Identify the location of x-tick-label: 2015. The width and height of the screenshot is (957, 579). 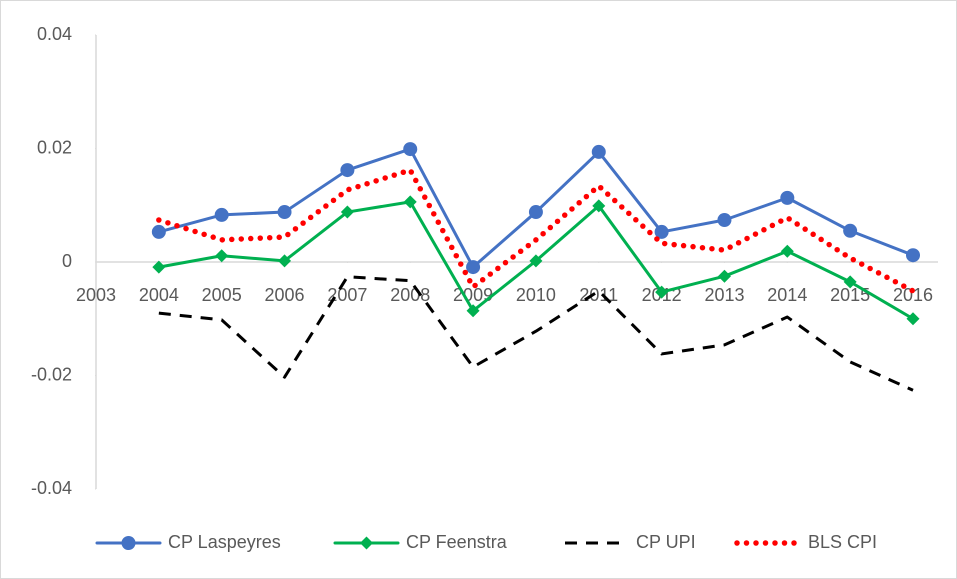
(850, 295).